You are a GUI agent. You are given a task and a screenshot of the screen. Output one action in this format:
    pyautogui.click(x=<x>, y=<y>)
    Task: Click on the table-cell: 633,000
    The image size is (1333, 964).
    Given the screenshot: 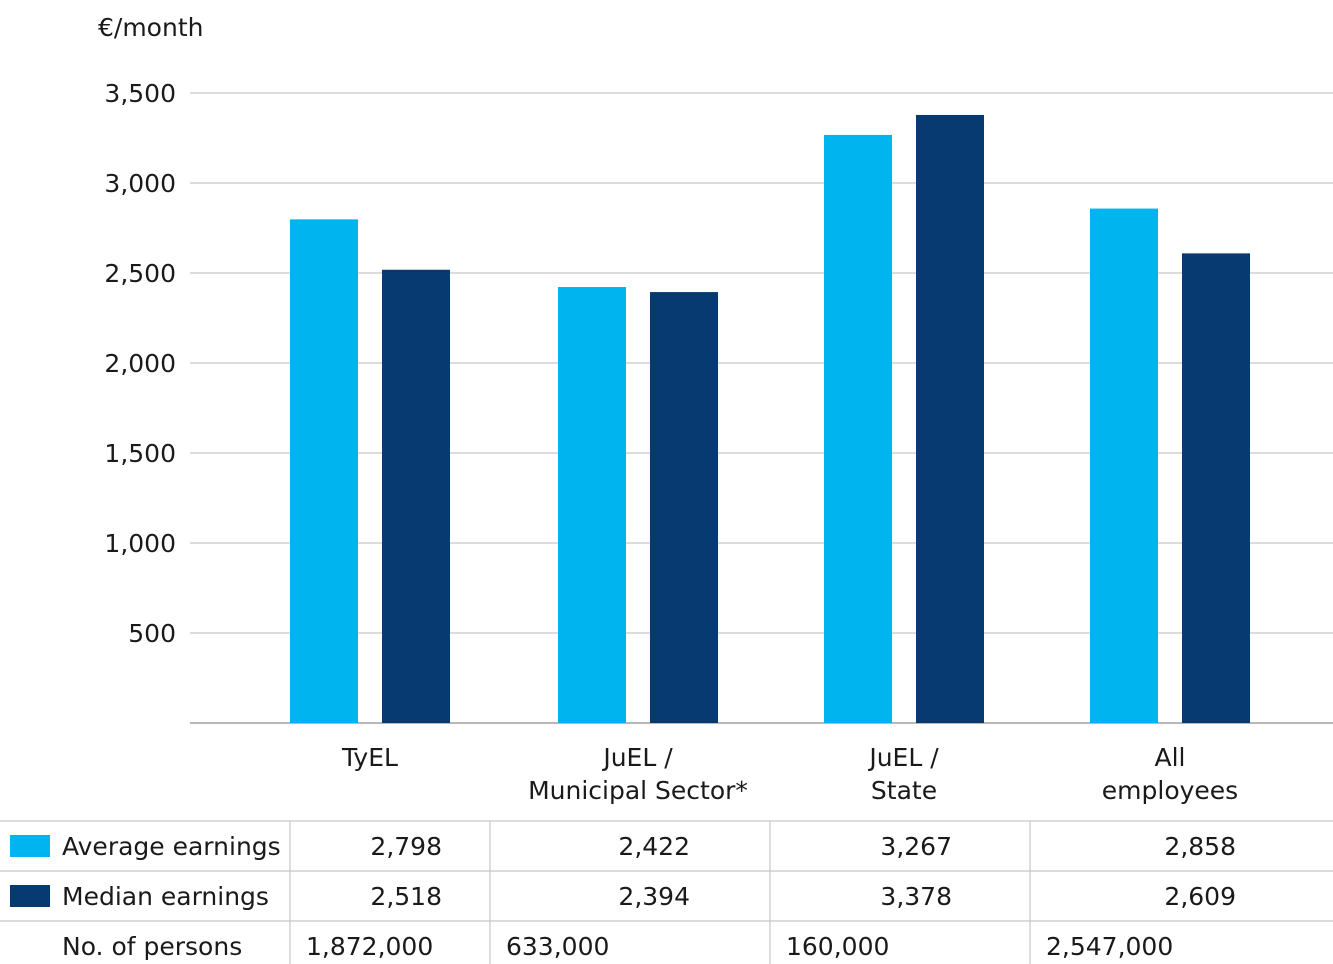 What is the action you would take?
    pyautogui.click(x=557, y=946)
    